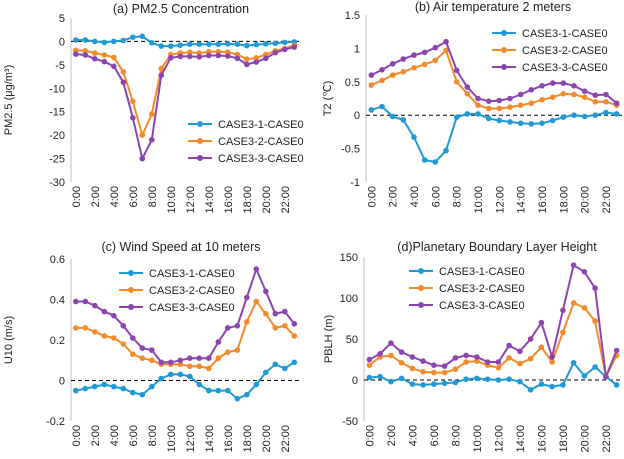 This screenshot has width=624, height=459. Describe the element at coordinates (62, 19) in the screenshot. I see `y-tick-label: 5` at that location.